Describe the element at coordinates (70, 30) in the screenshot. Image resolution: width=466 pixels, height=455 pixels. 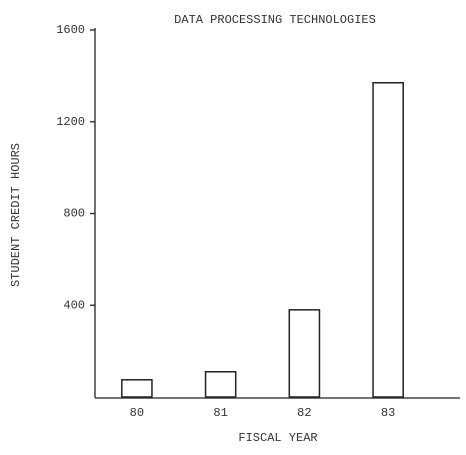
I see `y-tick-label: 1600` at that location.